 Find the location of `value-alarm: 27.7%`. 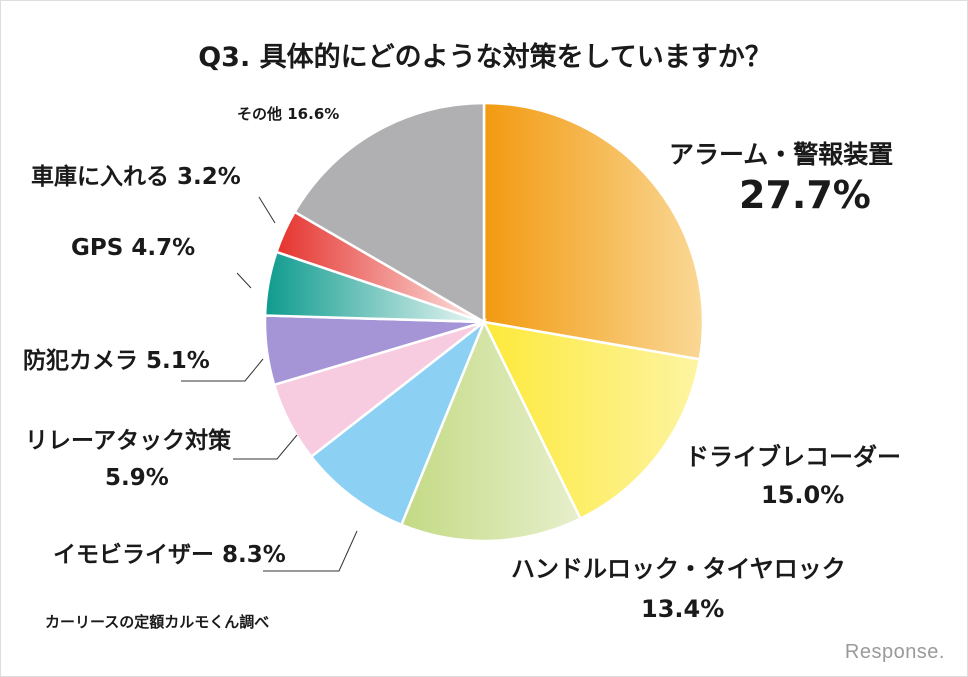

value-alarm: 27.7% is located at coordinates (805, 195).